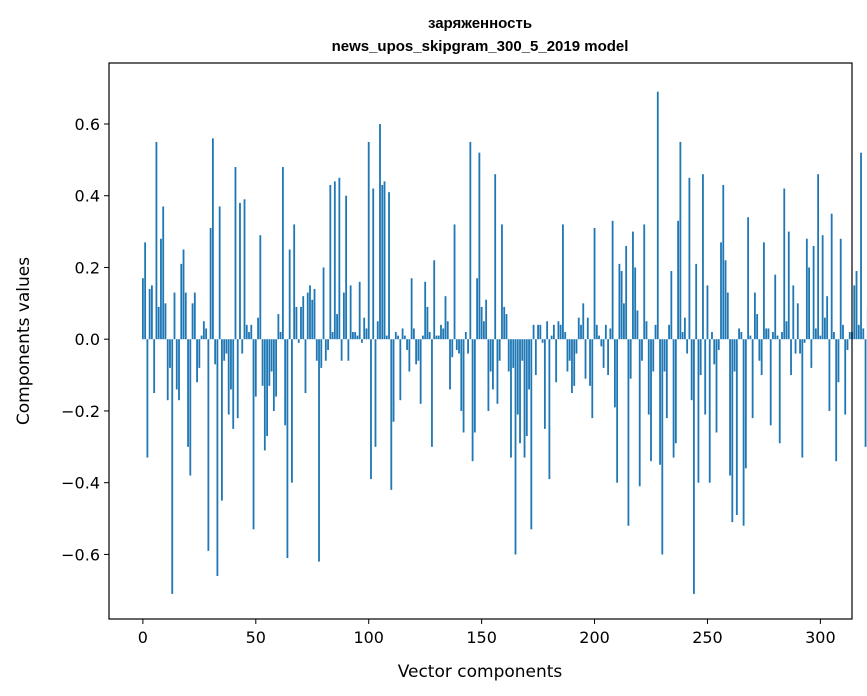  What do you see at coordinates (87, 196) in the screenshot?
I see `y-tick-label: 0.4` at bounding box center [87, 196].